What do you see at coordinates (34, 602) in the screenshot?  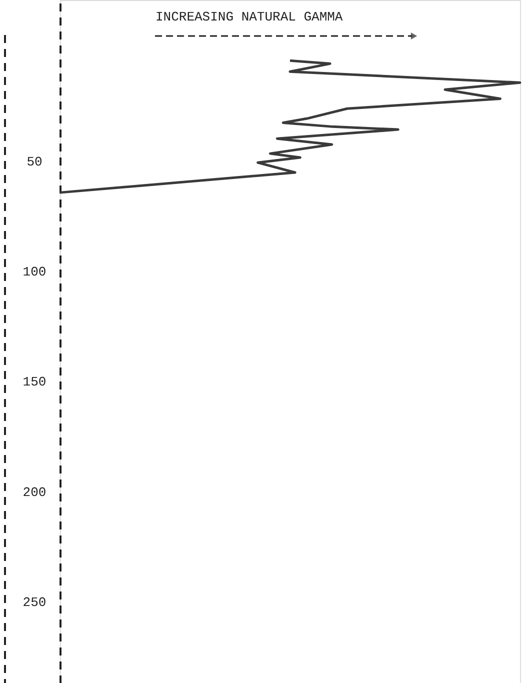 I see `y-tick-label: 250` at bounding box center [34, 602].